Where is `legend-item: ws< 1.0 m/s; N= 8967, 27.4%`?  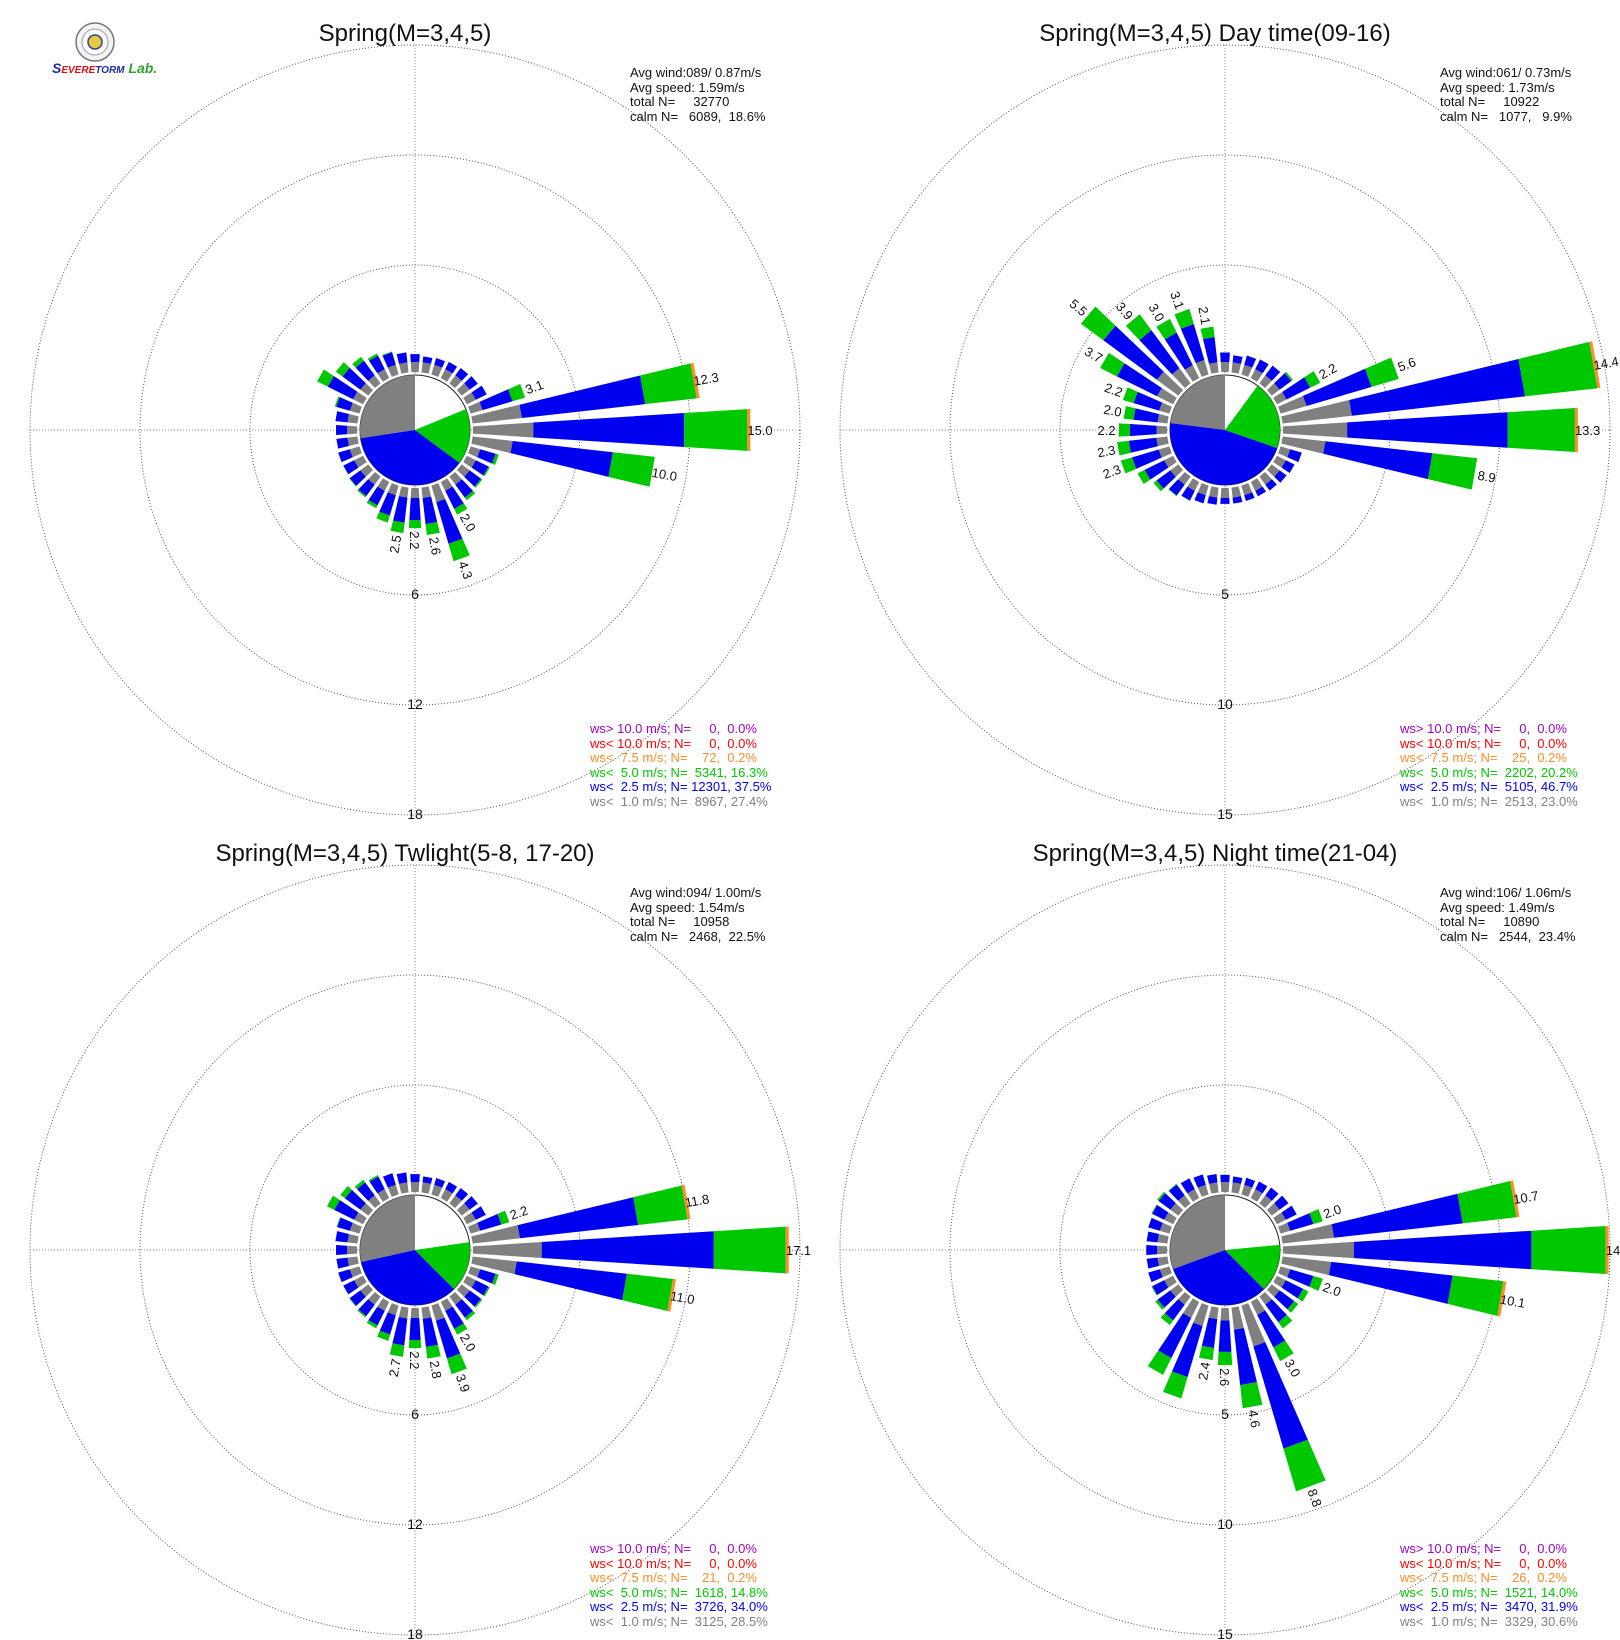 legend-item: ws< 1.0 m/s; N= 8967, 27.4% is located at coordinates (679, 801).